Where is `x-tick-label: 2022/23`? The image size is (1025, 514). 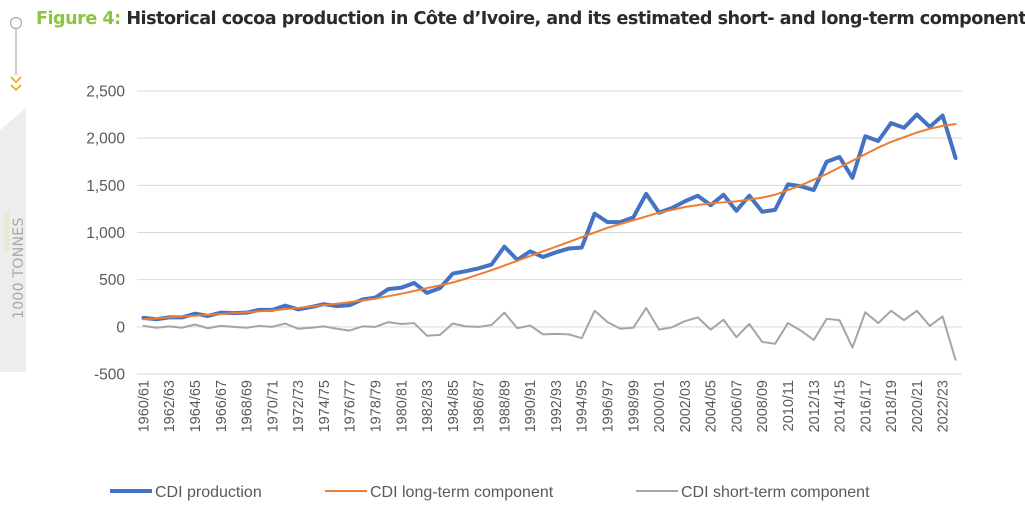 x-tick-label: 2022/23 is located at coordinates (944, 406).